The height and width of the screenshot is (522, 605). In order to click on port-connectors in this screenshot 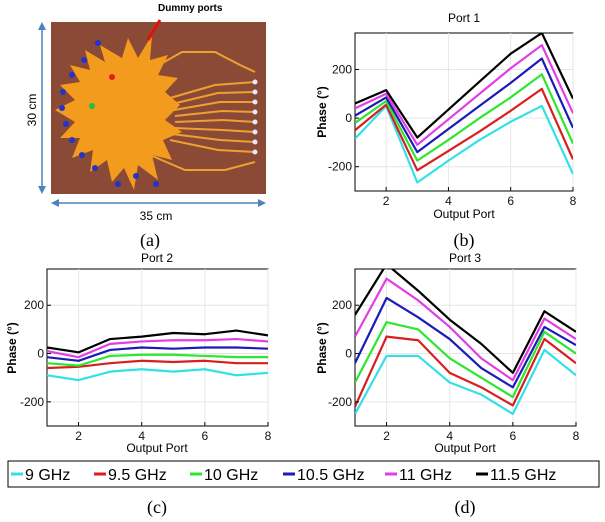, I will do `click(158, 113)`.